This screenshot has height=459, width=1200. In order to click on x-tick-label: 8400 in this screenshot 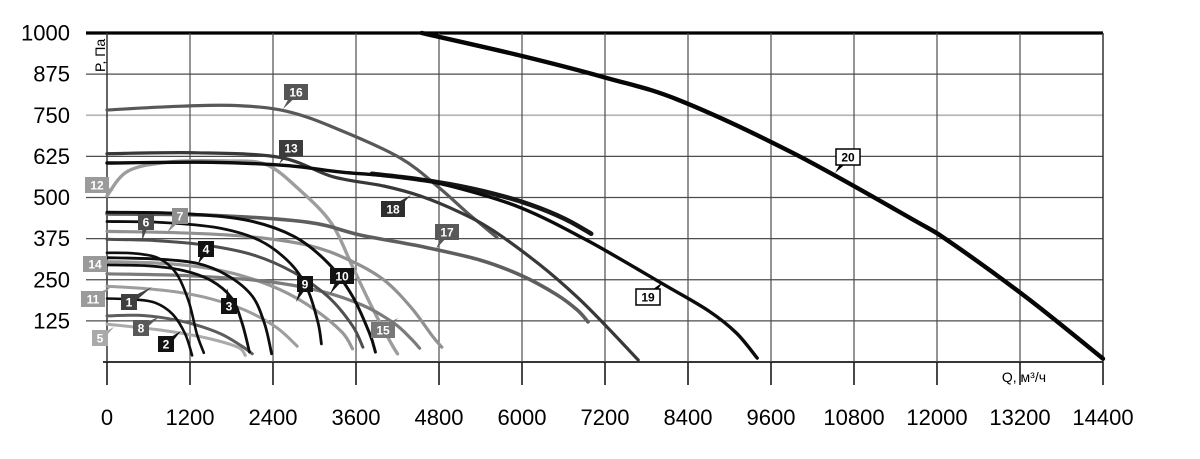, I will do `click(688, 417)`.